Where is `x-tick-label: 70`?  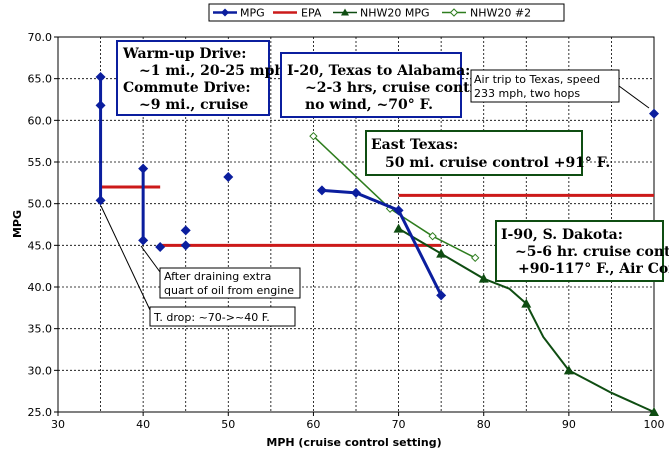 x-tick-label: 70 is located at coordinates (399, 424).